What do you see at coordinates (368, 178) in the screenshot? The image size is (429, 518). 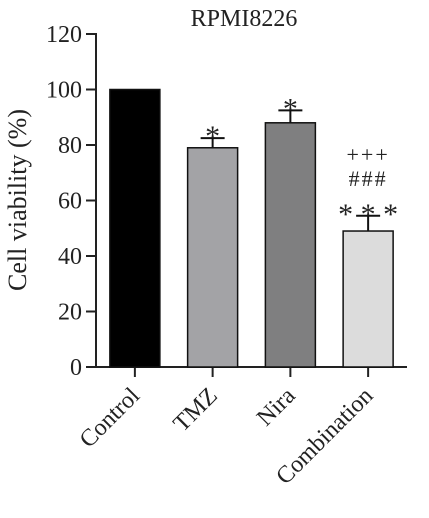 I see `significance-label: ###` at bounding box center [368, 178].